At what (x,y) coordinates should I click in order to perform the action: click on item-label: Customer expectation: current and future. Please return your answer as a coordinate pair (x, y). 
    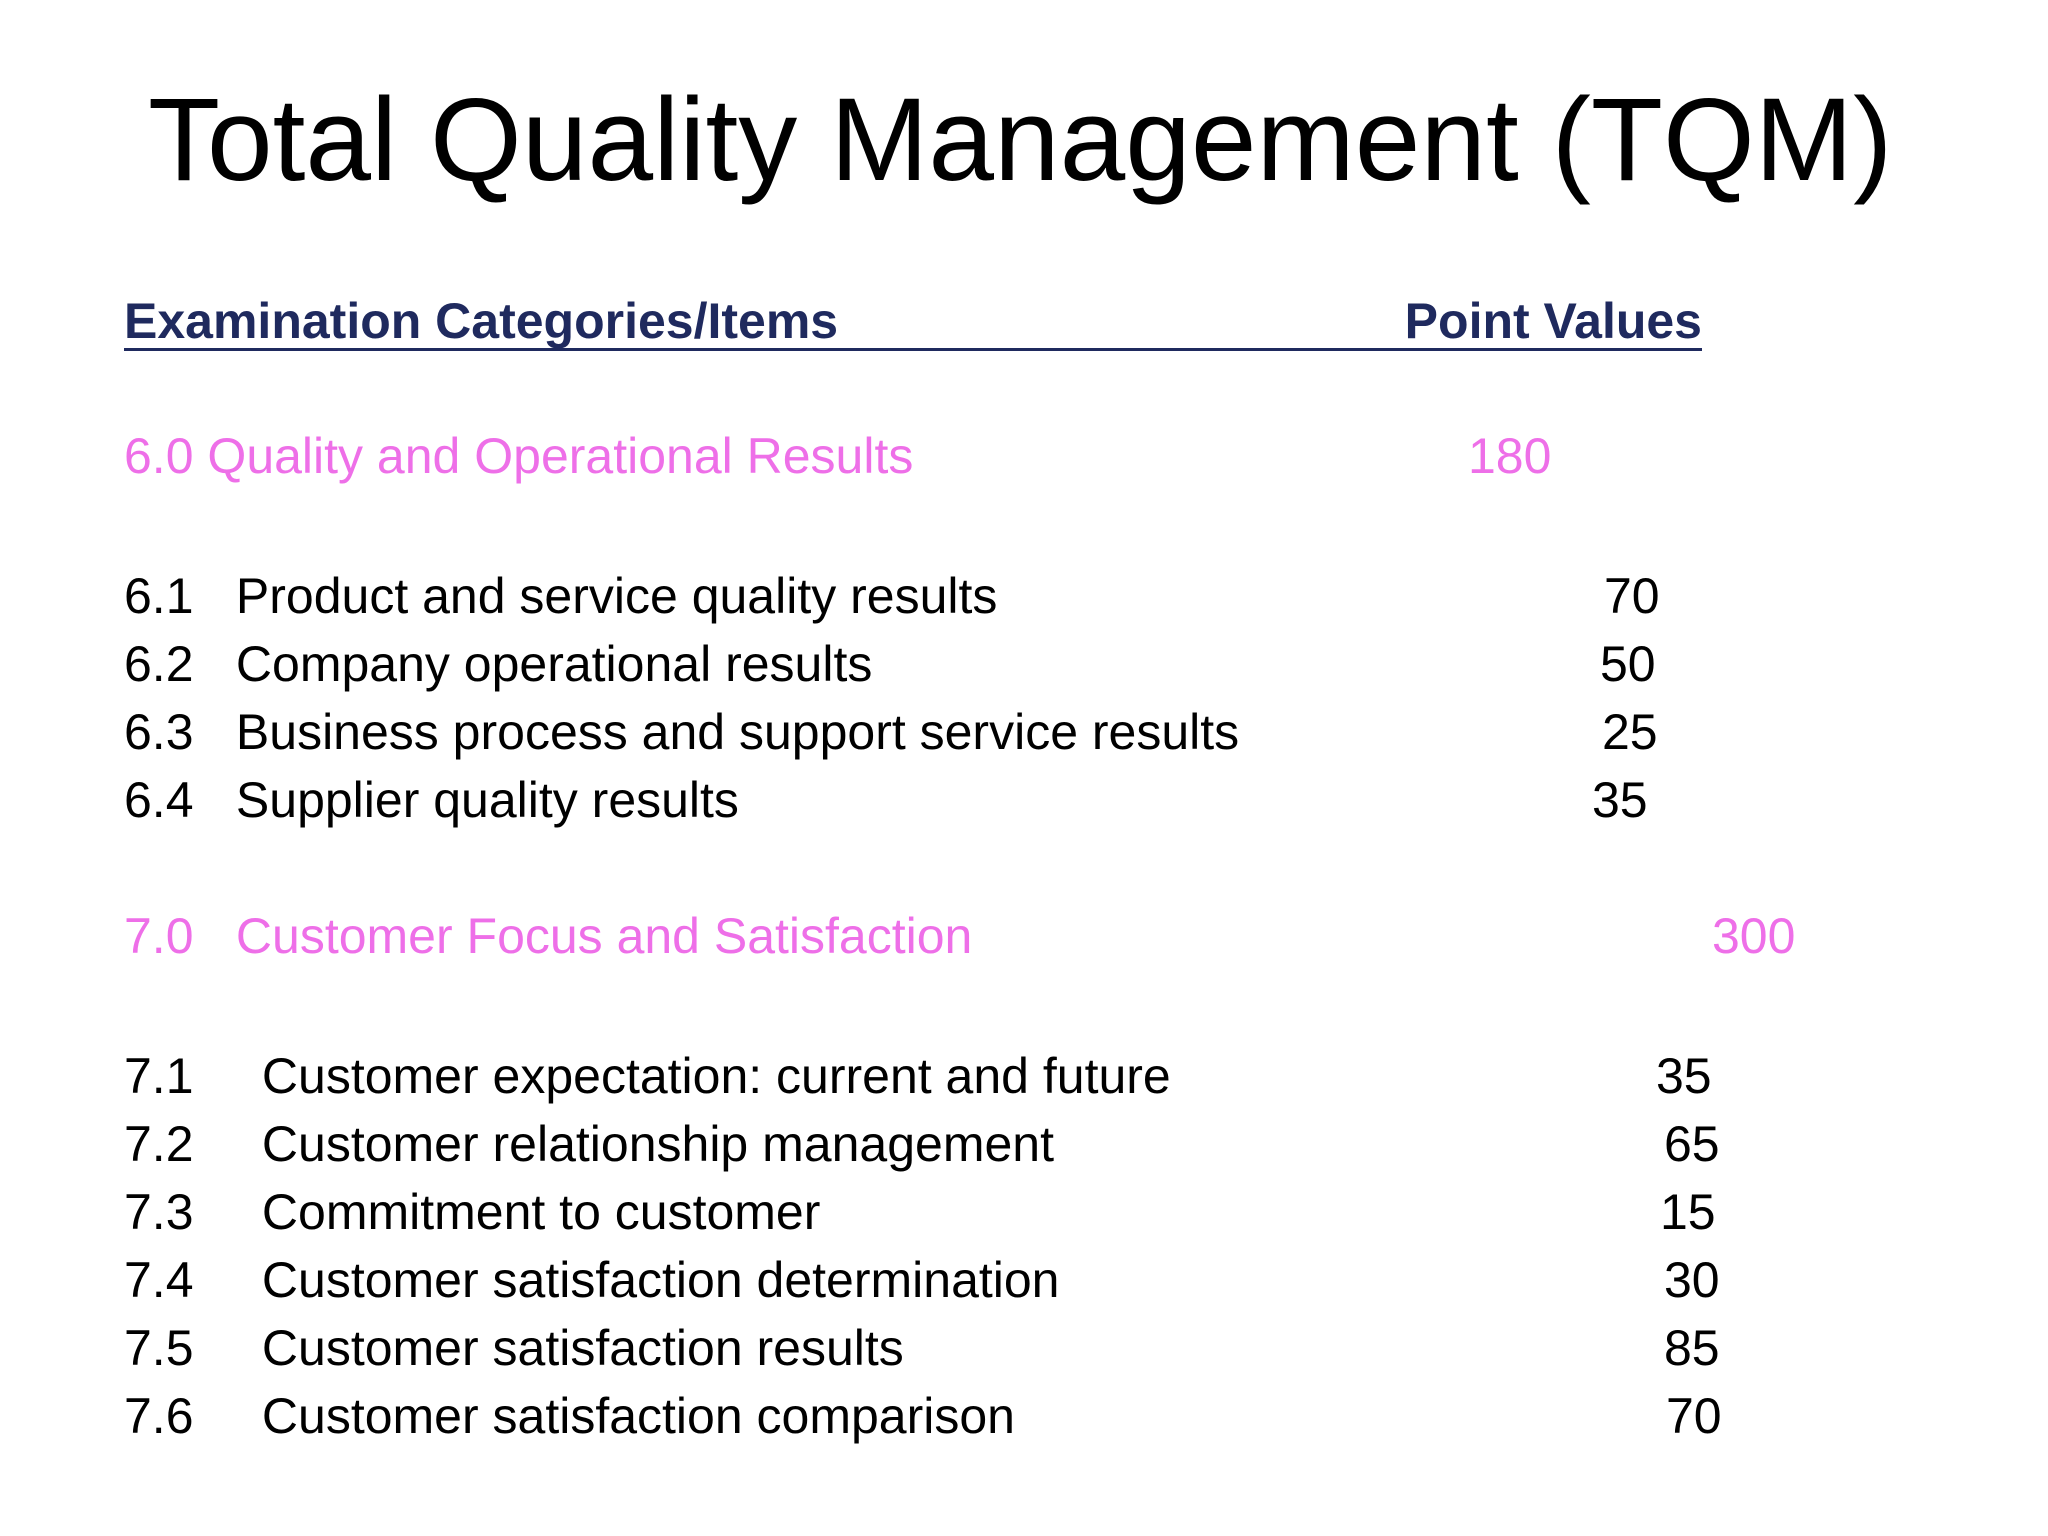
    Looking at the image, I should click on (716, 1076).